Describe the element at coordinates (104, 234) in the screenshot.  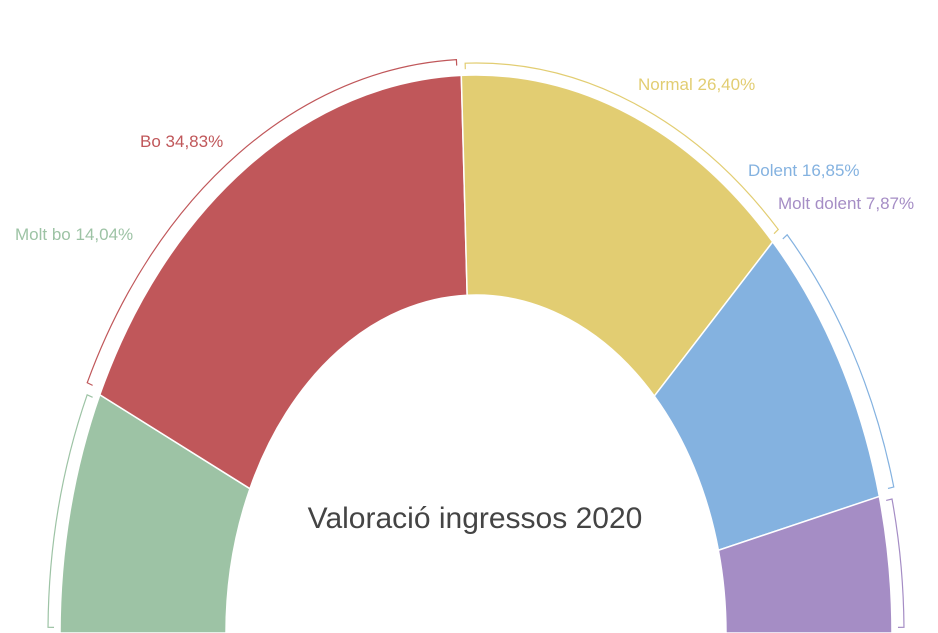
I see `value-label: 14,04%` at that location.